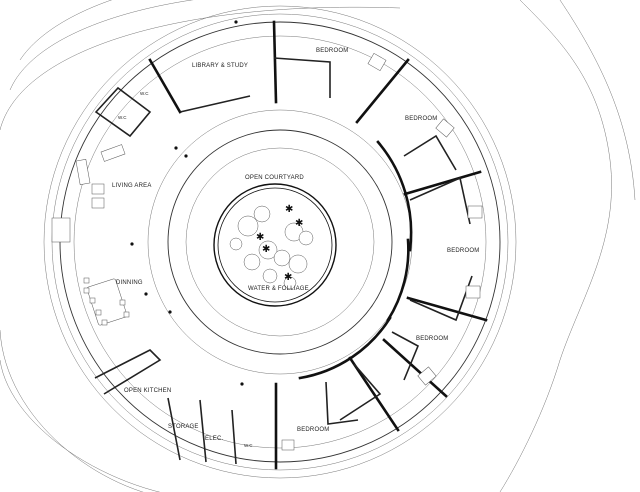  What do you see at coordinates (421, 119) in the screenshot?
I see `label-bedroom-2: BEDROOM` at bounding box center [421, 119].